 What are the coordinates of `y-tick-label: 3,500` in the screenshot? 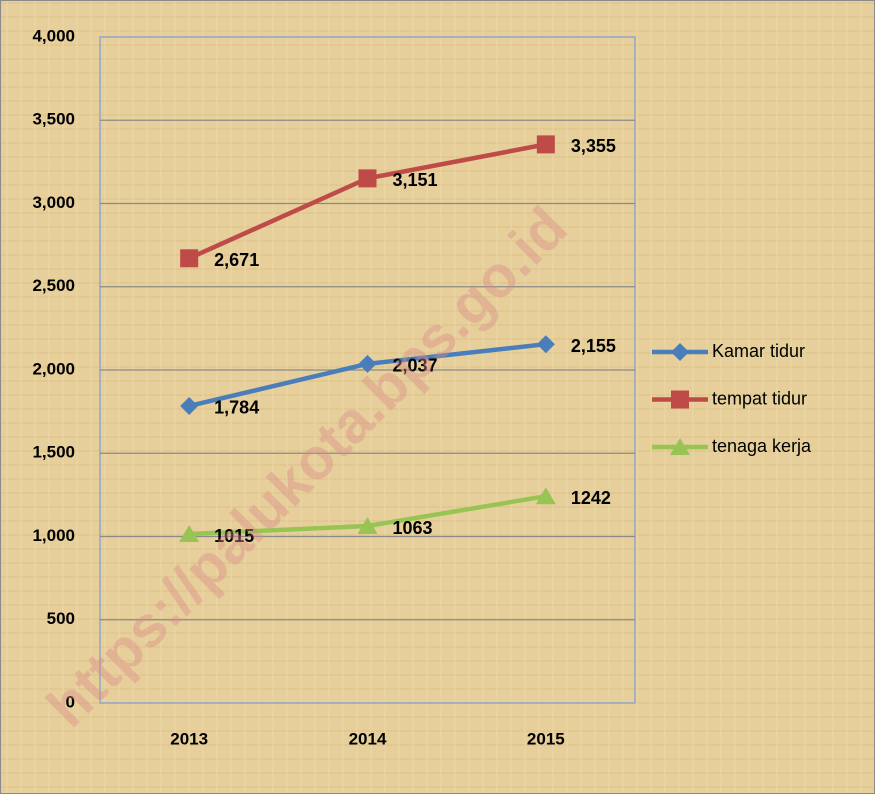 It's located at (53, 119).